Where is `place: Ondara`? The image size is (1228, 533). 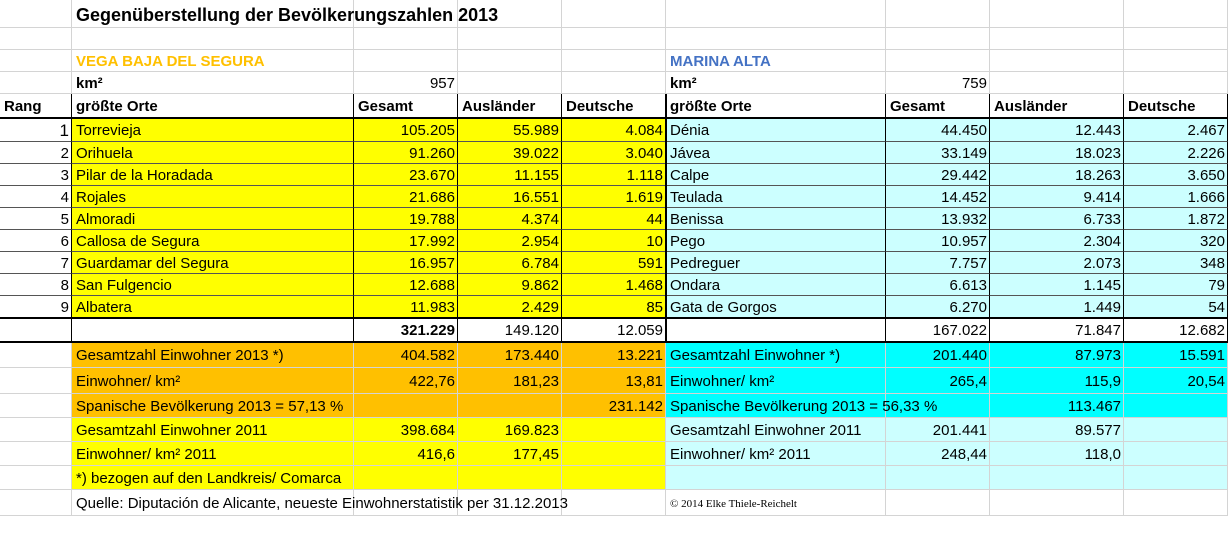
place: Ondara is located at coordinates (695, 285).